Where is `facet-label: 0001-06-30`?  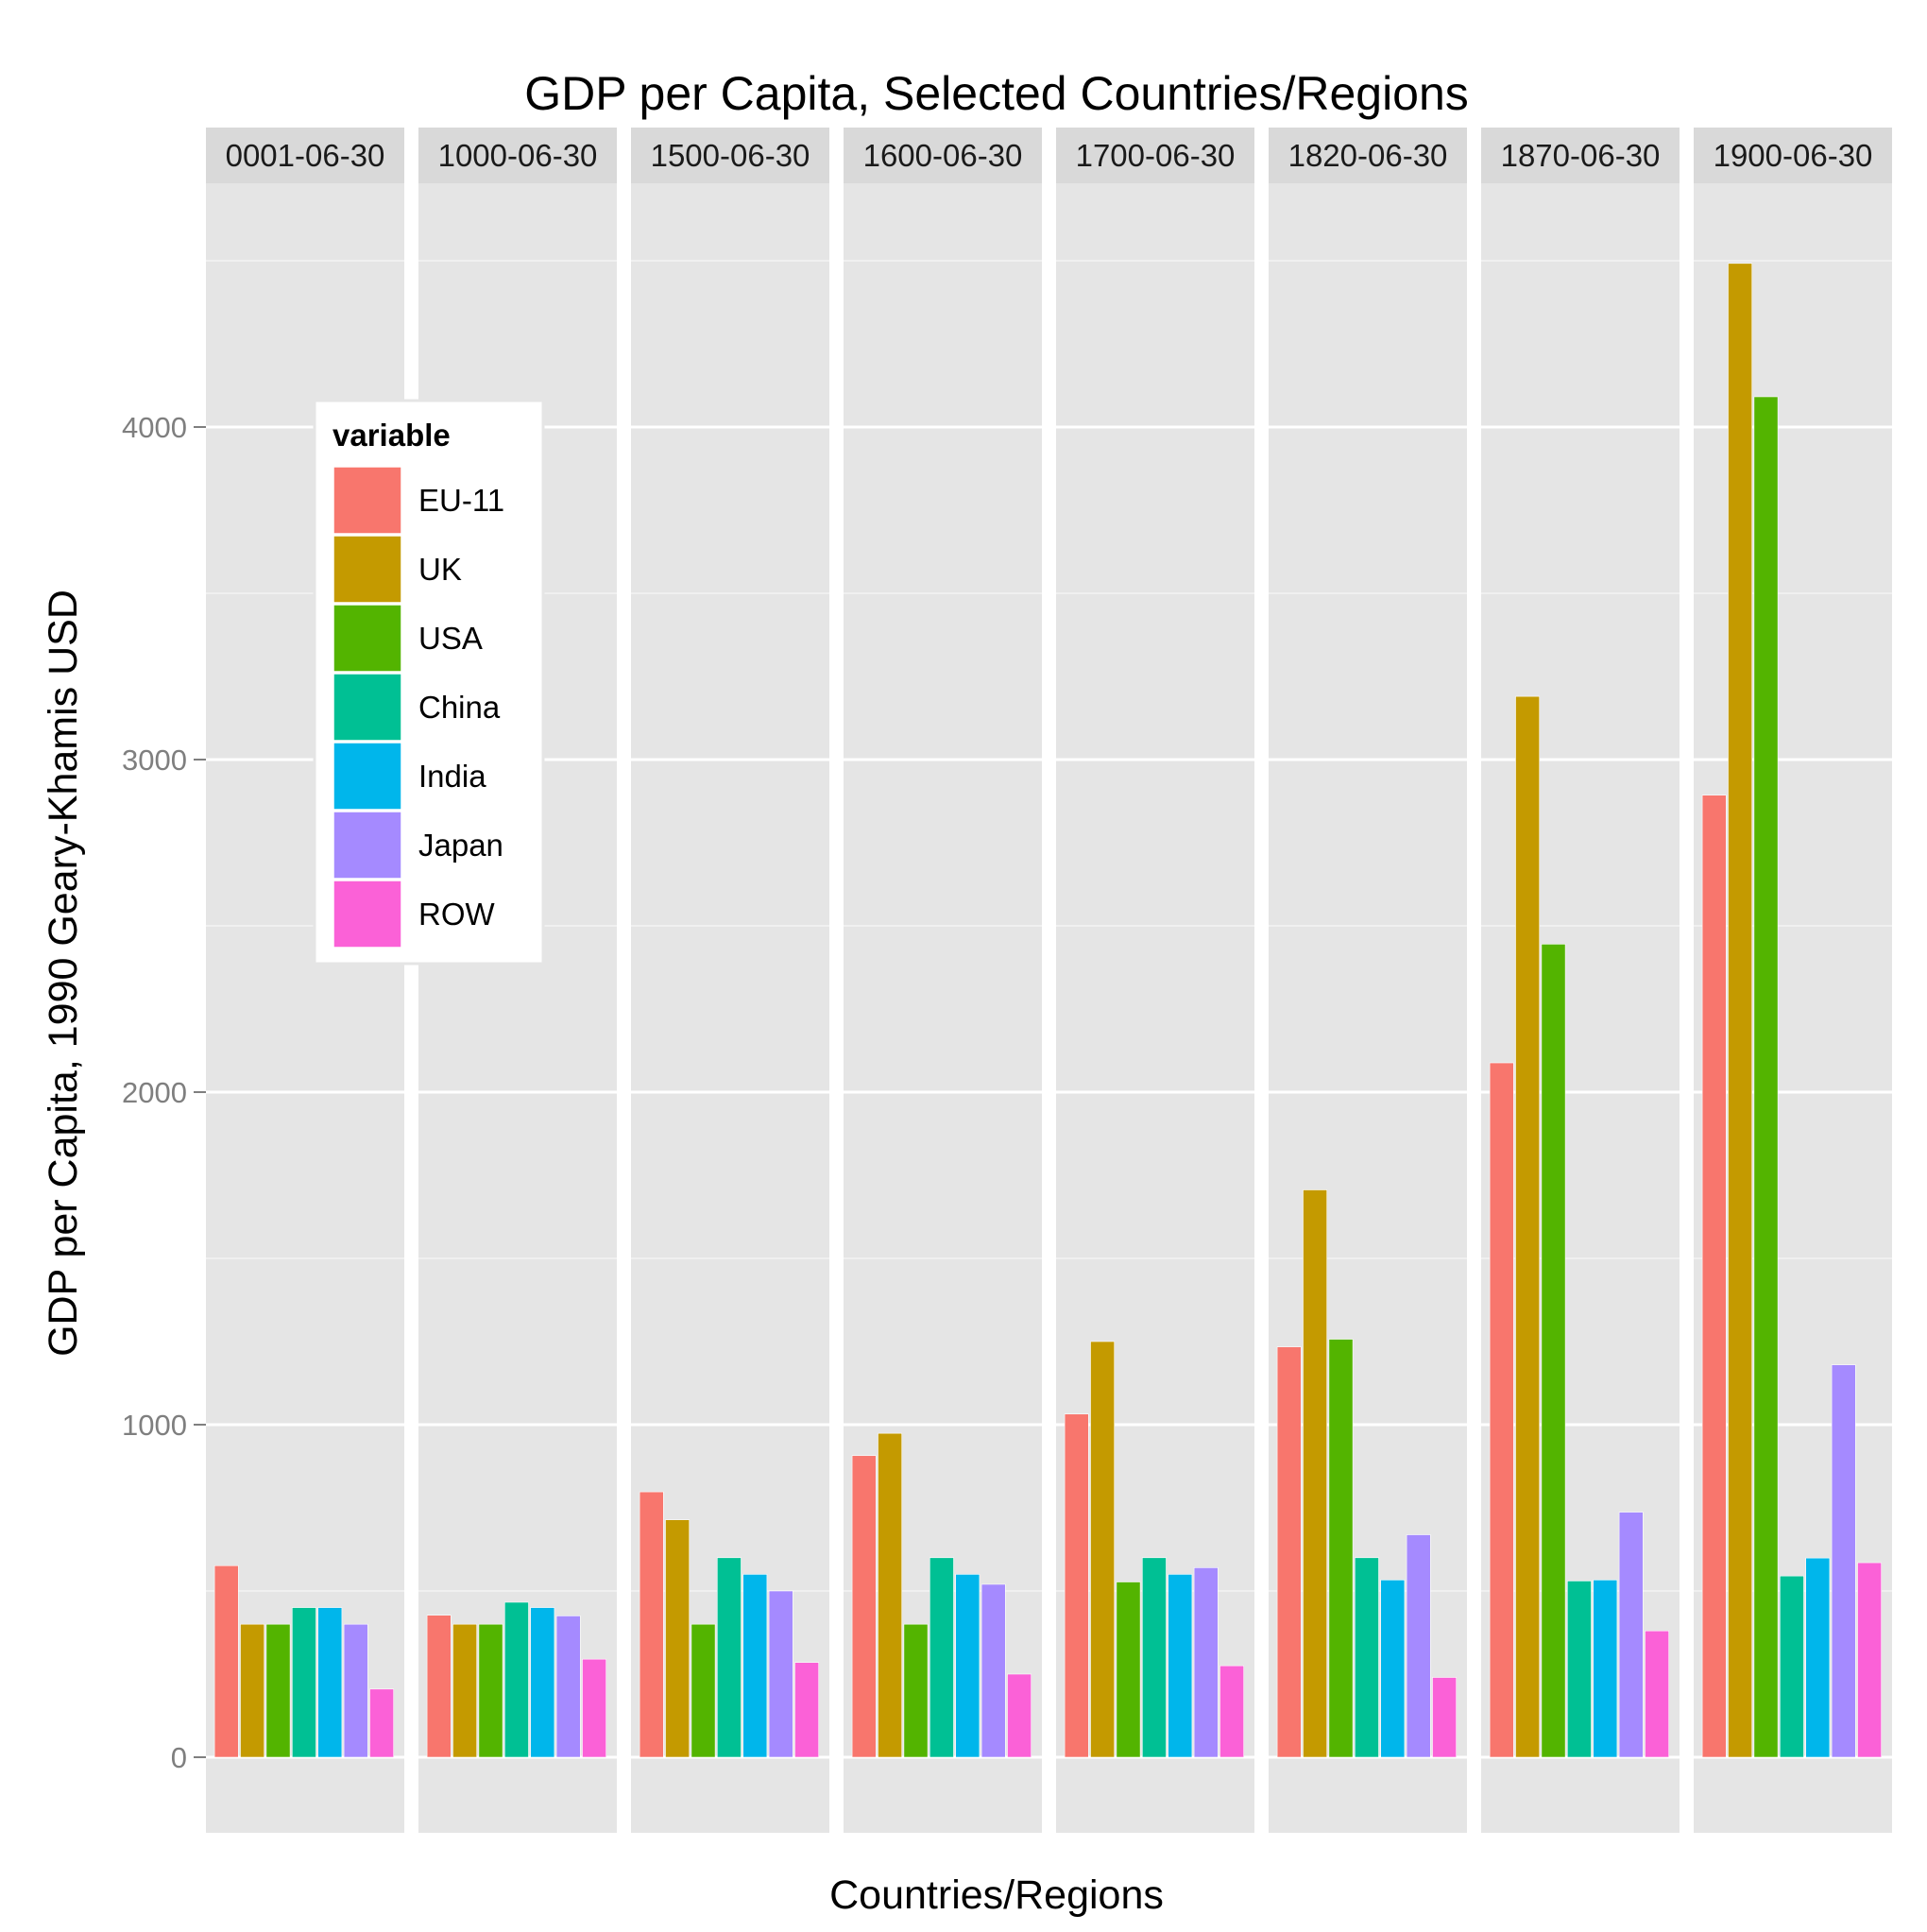 facet-label: 0001-06-30 is located at coordinates (305, 155).